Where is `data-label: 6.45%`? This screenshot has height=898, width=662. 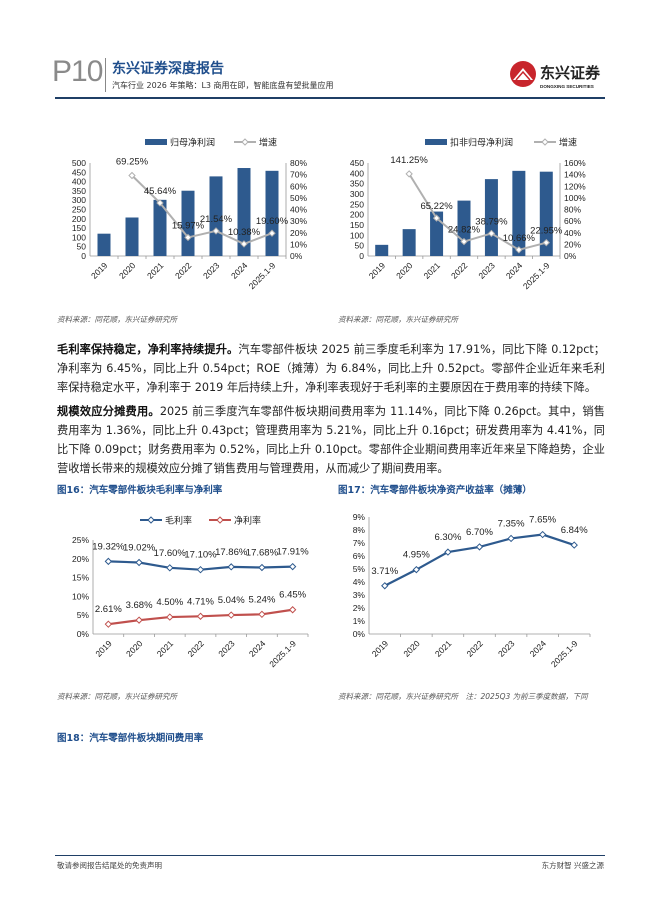
data-label: 6.45% is located at coordinates (292, 595).